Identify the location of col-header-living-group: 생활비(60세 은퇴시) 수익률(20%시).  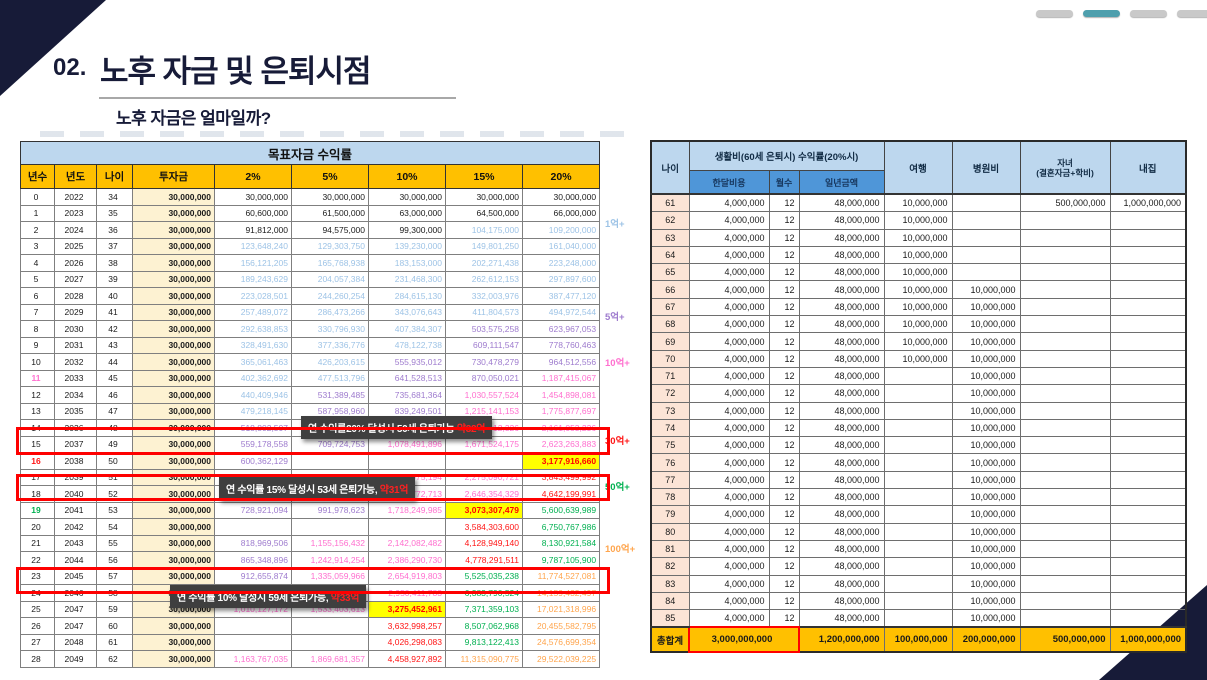
(786, 155).